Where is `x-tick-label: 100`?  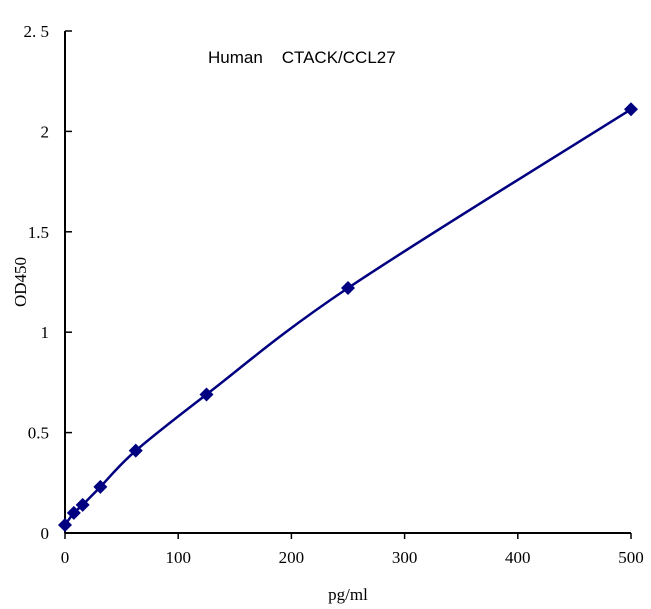 x-tick-label: 100 is located at coordinates (178, 557).